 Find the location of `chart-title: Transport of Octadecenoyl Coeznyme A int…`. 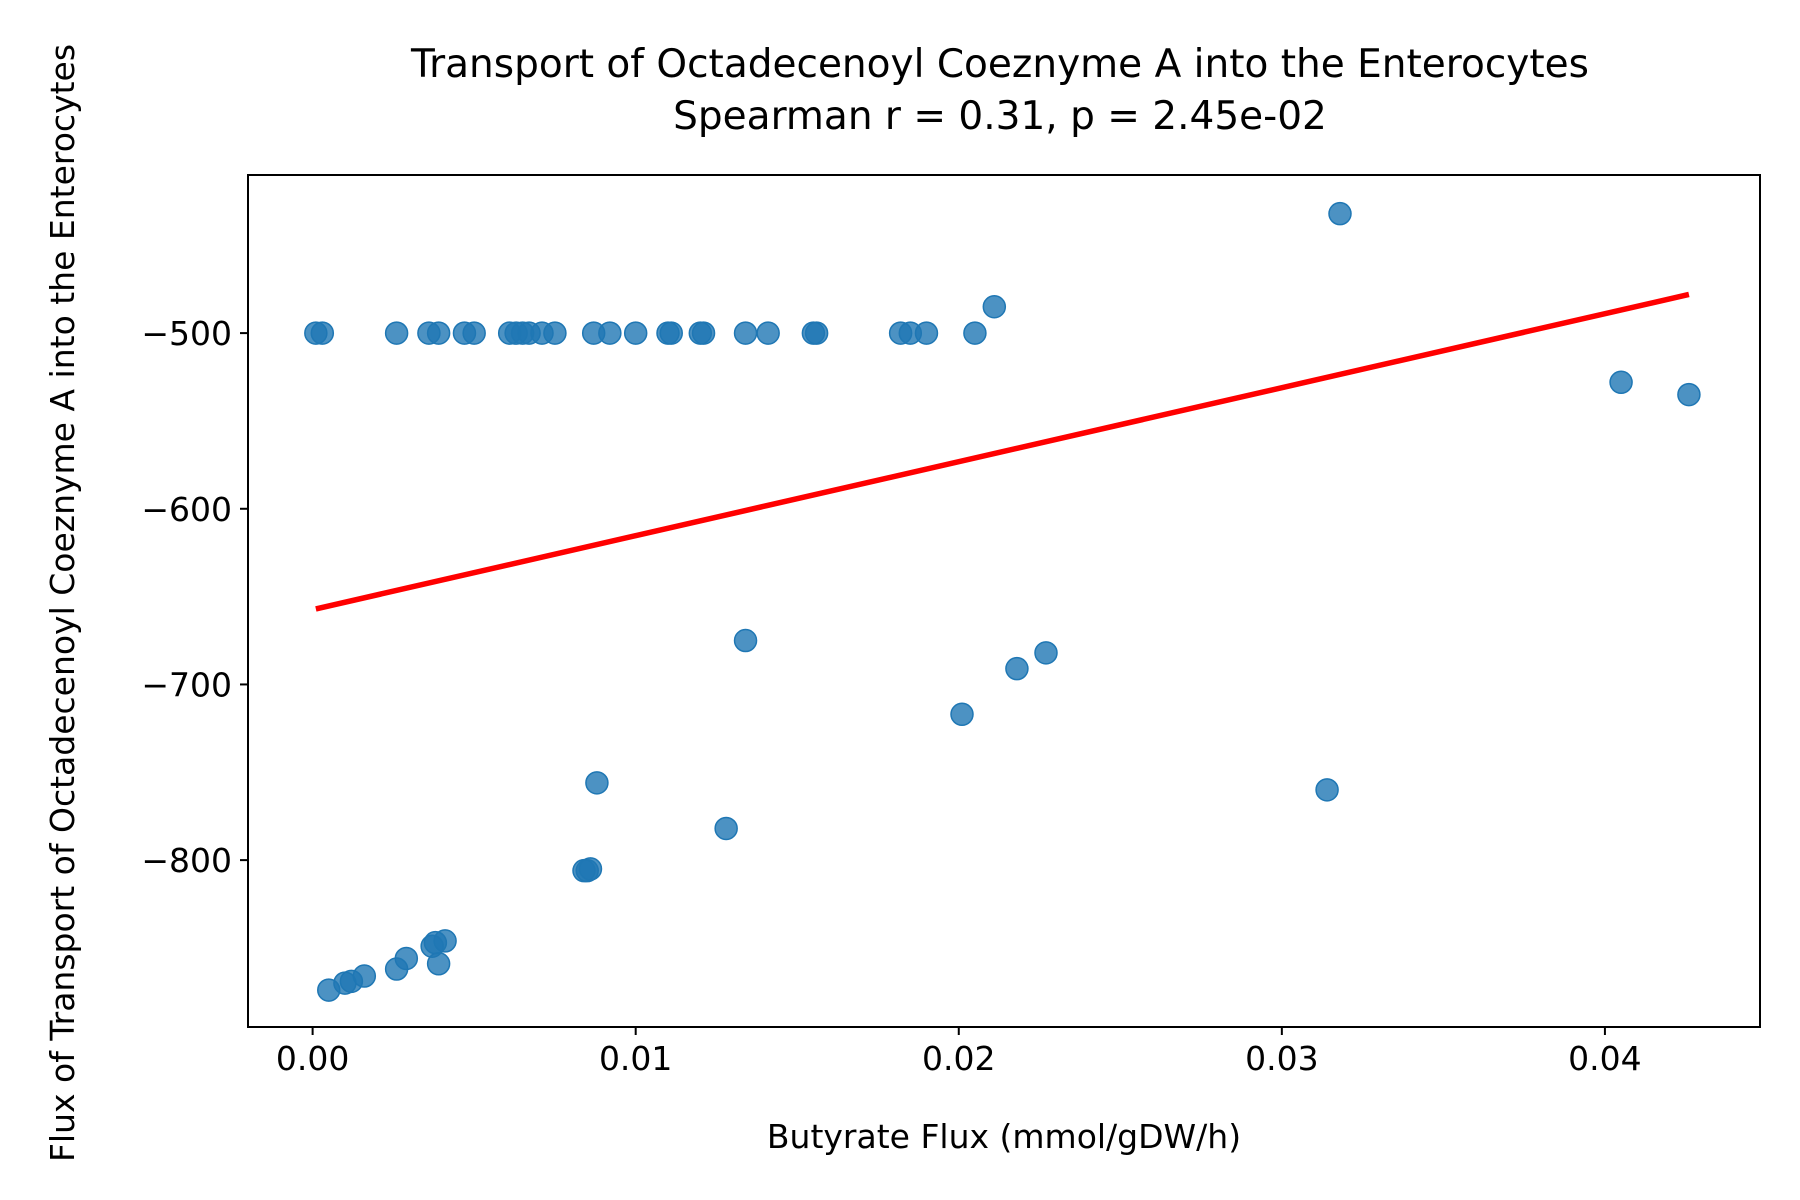

chart-title: Transport of Octadecenoyl Coeznyme A int… is located at coordinates (999, 64).